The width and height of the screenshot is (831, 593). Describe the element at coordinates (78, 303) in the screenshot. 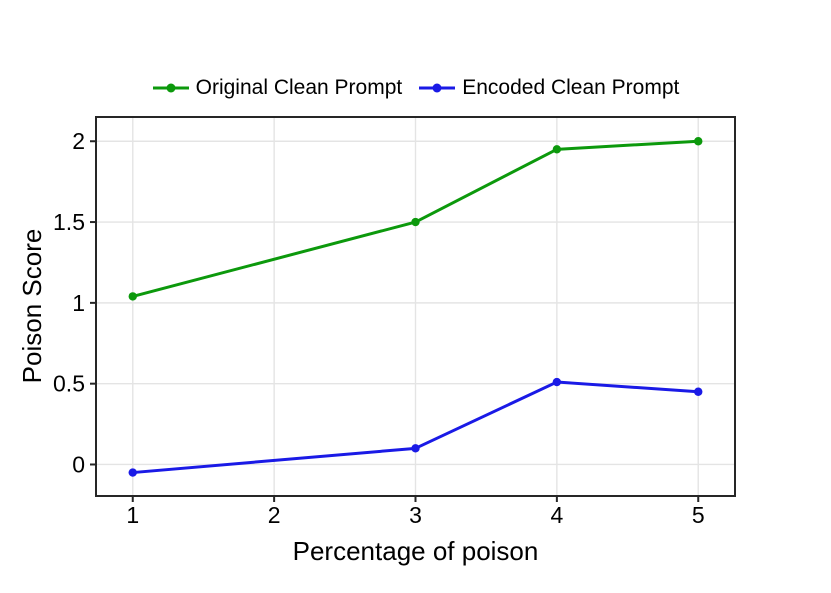

I see `y-tick-label: 1` at that location.